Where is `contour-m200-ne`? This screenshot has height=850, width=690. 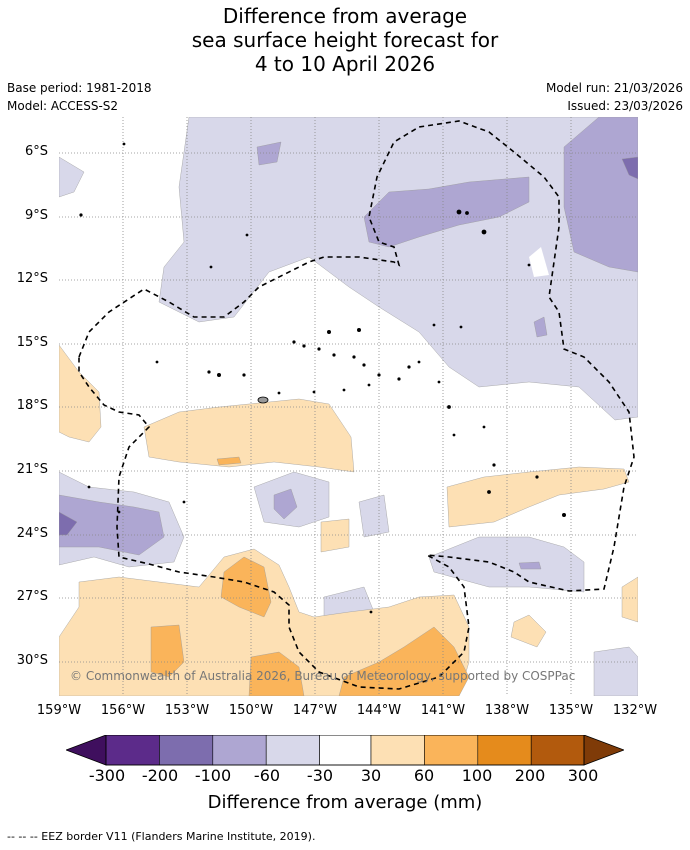 contour-m200-ne is located at coordinates (629, 168).